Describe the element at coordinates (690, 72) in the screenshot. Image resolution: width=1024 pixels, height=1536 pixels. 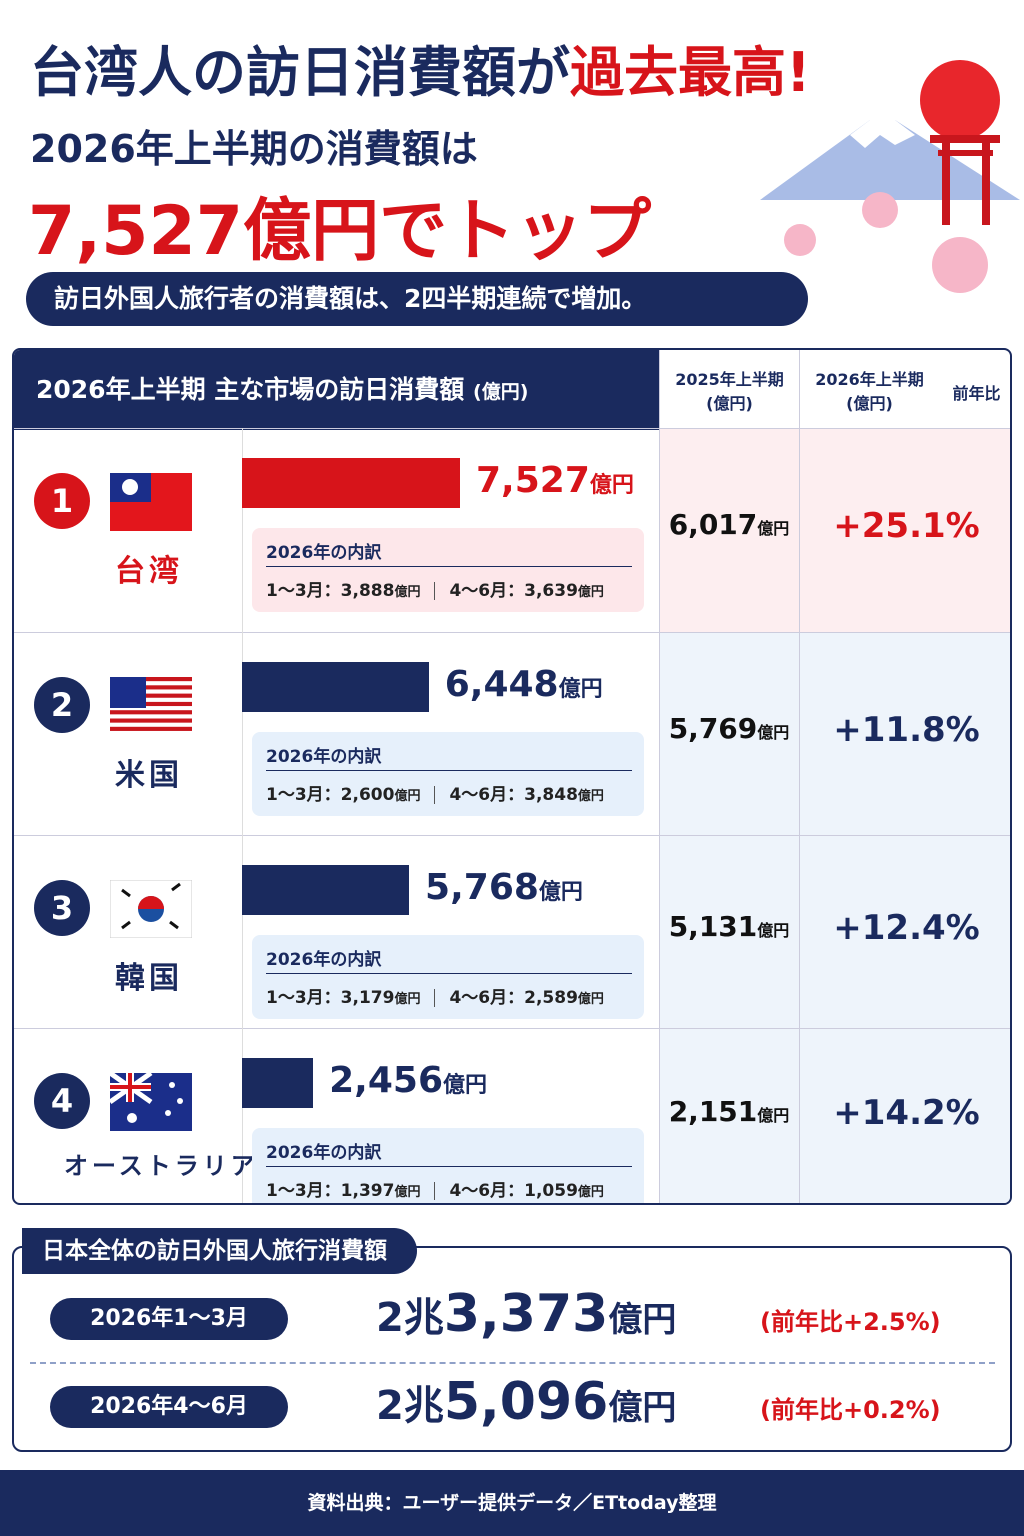
I see `title-highlight: 過去最高!` at that location.